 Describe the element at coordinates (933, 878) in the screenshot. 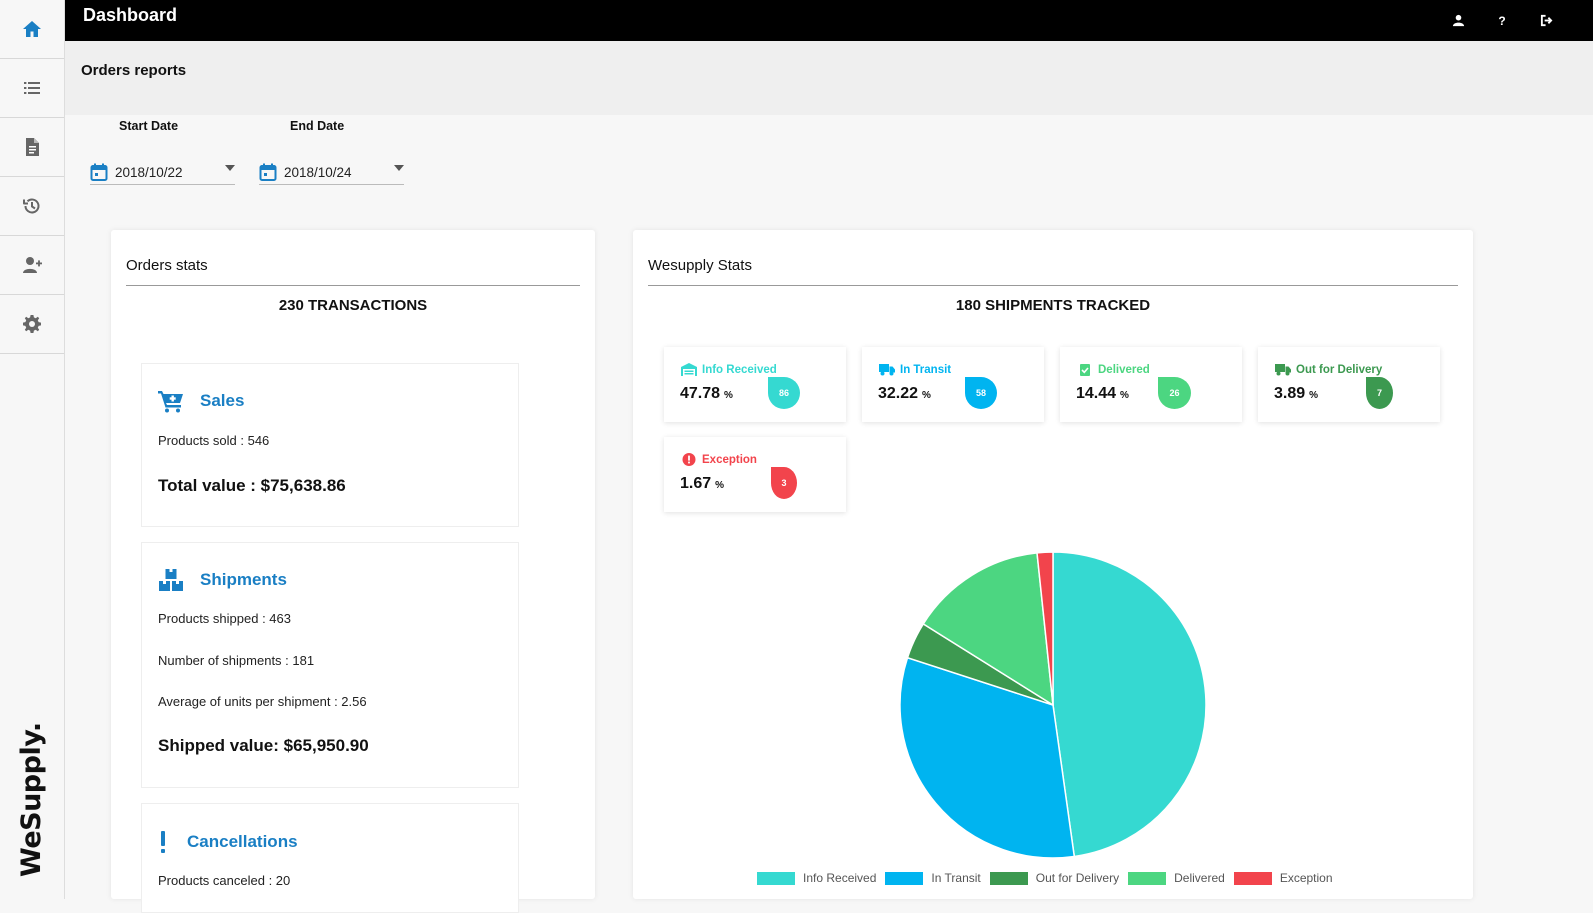

I see `legend-item: In Transit` at that location.